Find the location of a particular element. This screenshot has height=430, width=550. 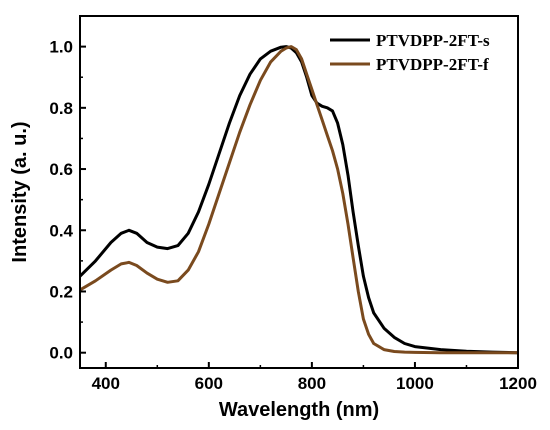

legend: PTVDPP-2FT-s PTVDPP-2FT-f is located at coordinates (410, 52).